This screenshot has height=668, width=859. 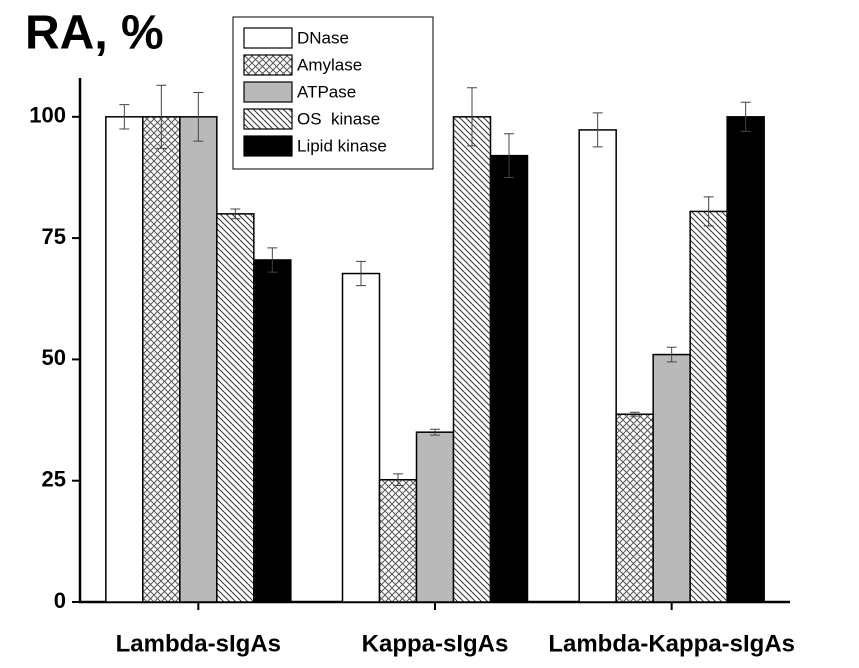 I want to click on y-tick-label: 50, so click(x=54, y=357).